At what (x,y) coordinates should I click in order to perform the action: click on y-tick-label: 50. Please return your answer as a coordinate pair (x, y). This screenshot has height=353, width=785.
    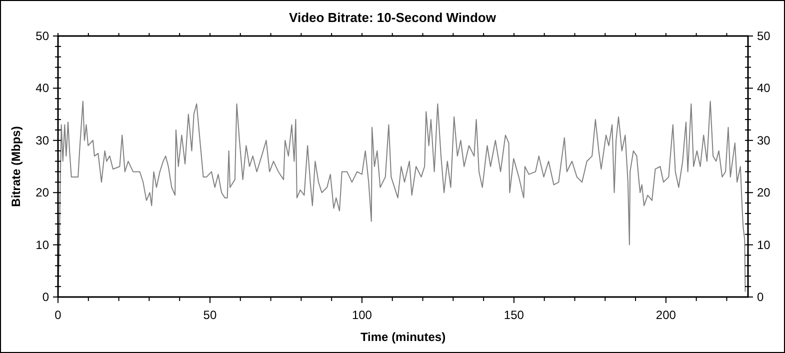
    Looking at the image, I should click on (43, 36).